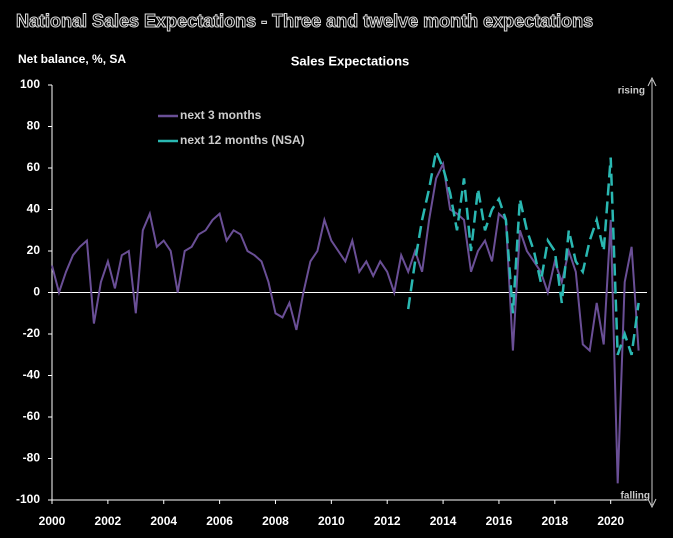 The height and width of the screenshot is (538, 673). Describe the element at coordinates (32, 458) in the screenshot. I see `y-tick-label: -80` at that location.